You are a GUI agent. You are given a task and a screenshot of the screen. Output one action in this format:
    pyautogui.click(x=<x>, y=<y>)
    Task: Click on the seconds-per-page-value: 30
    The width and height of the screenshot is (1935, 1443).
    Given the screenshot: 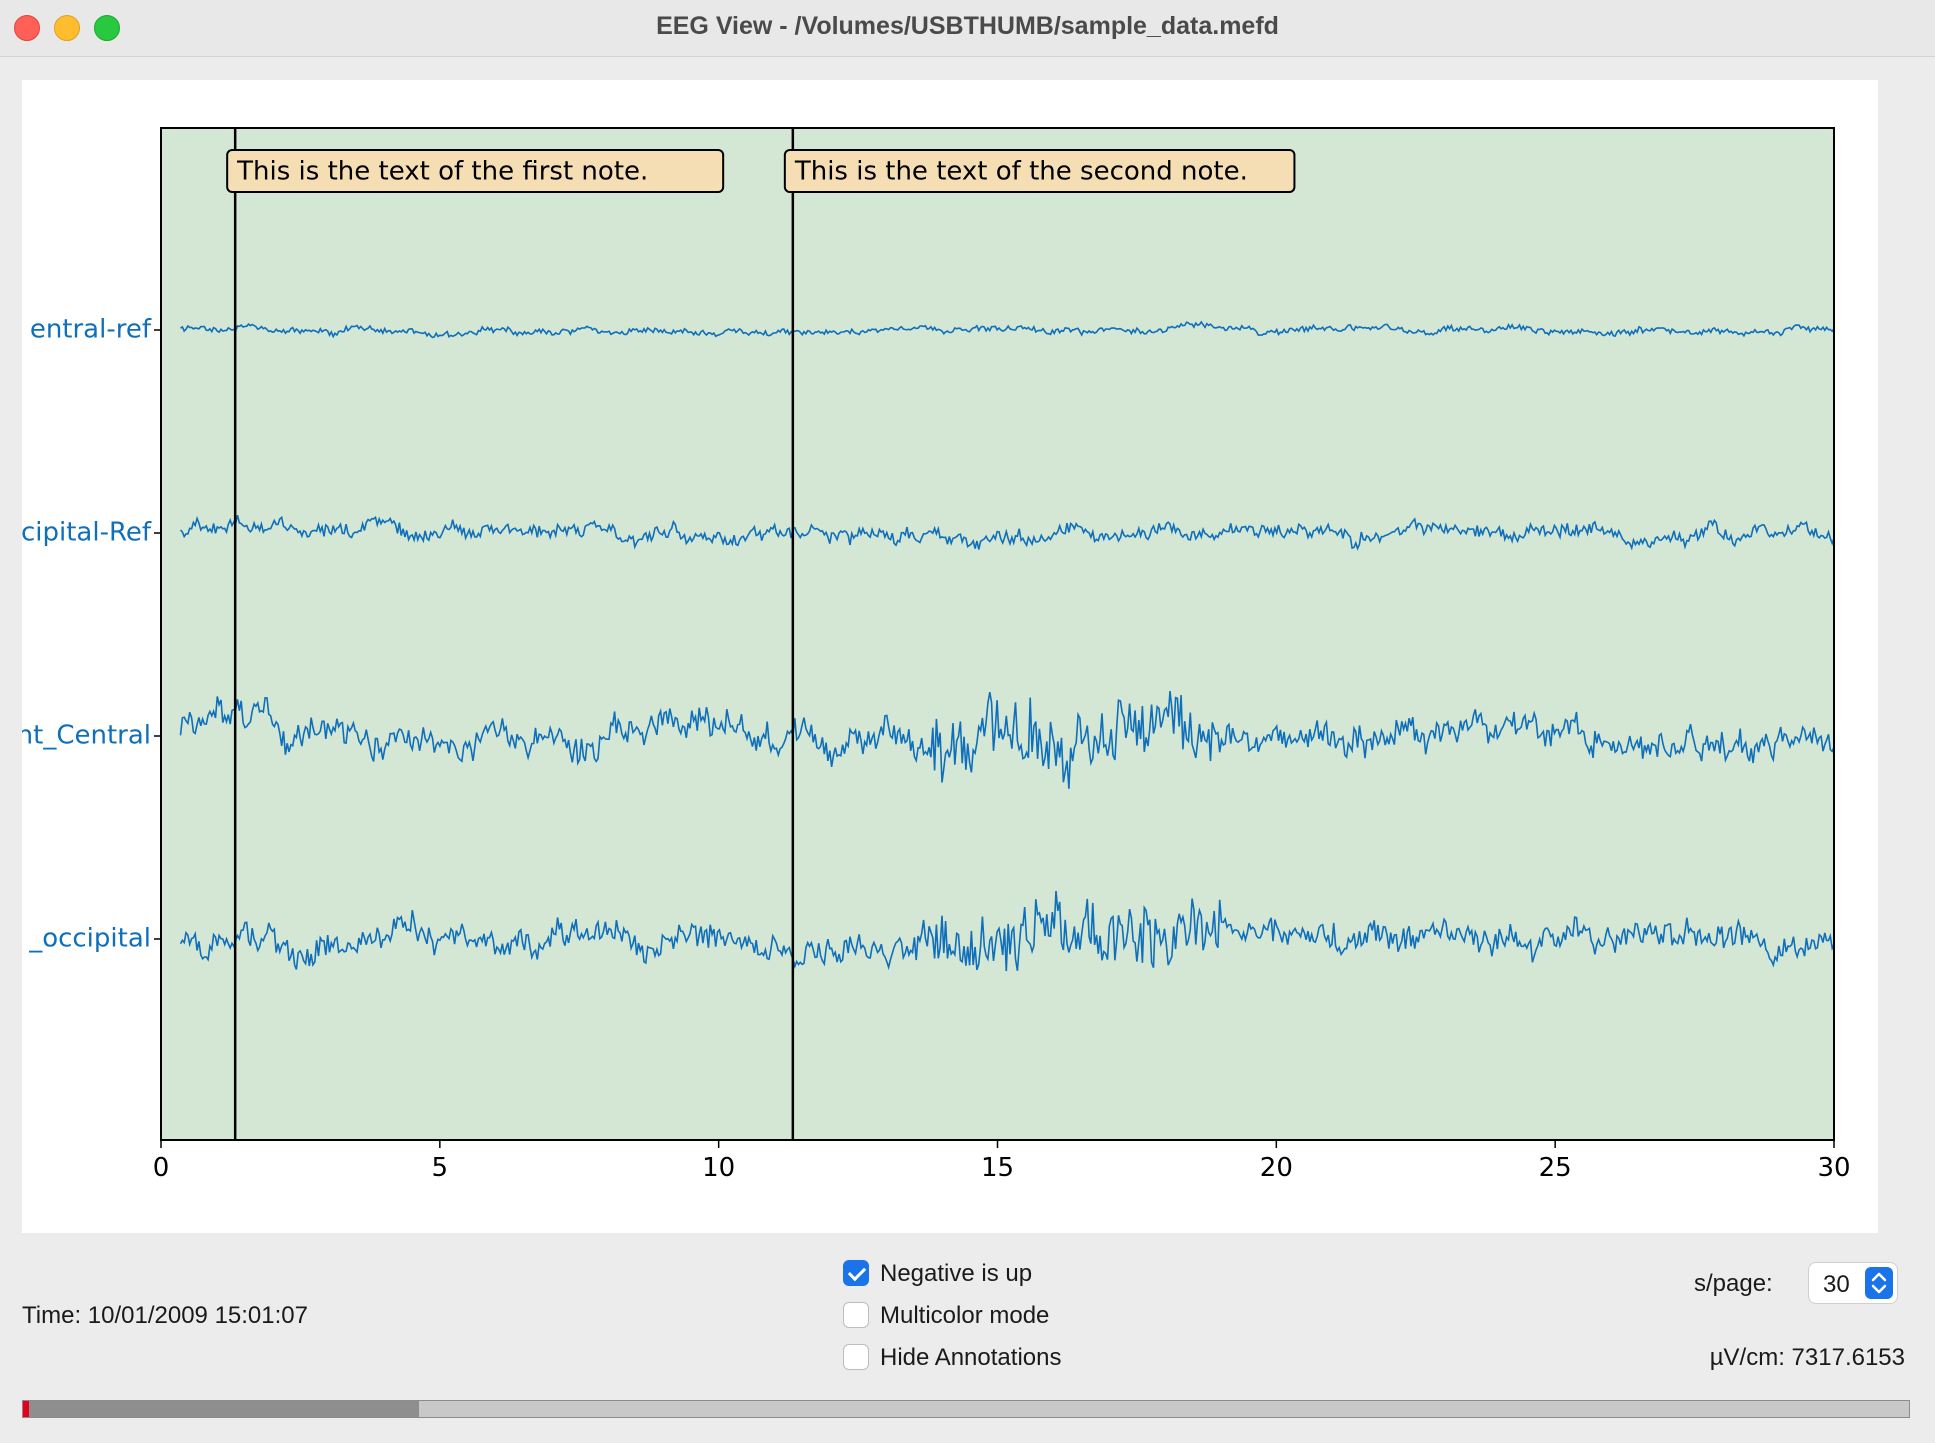 What is the action you would take?
    pyautogui.click(x=1836, y=1284)
    